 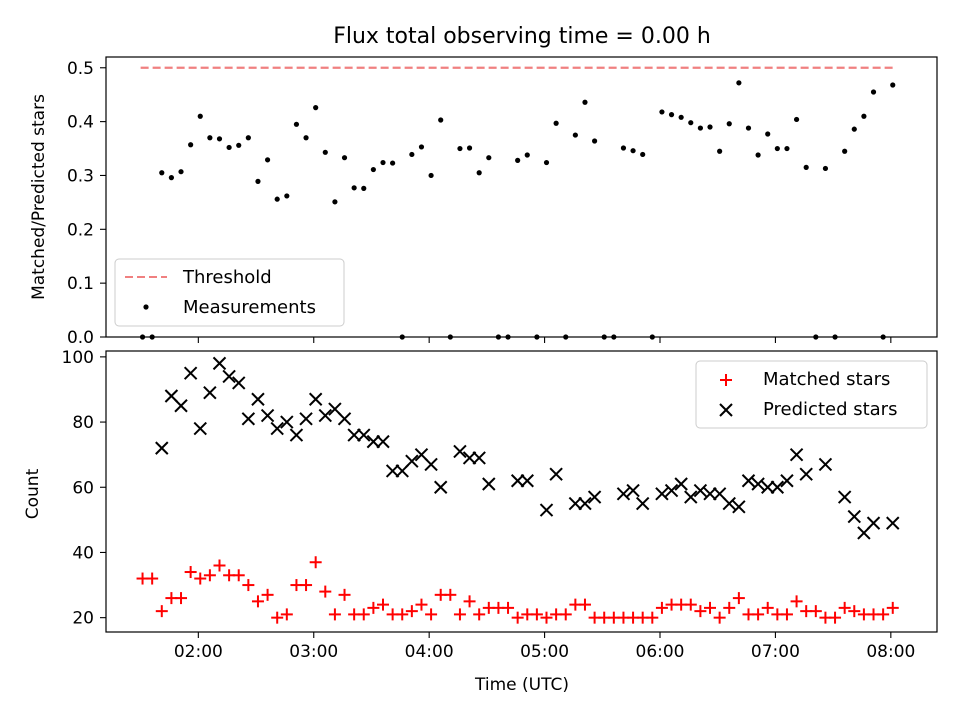 I want to click on y-axis-label: Matched/Predicted stars, so click(x=39, y=197).